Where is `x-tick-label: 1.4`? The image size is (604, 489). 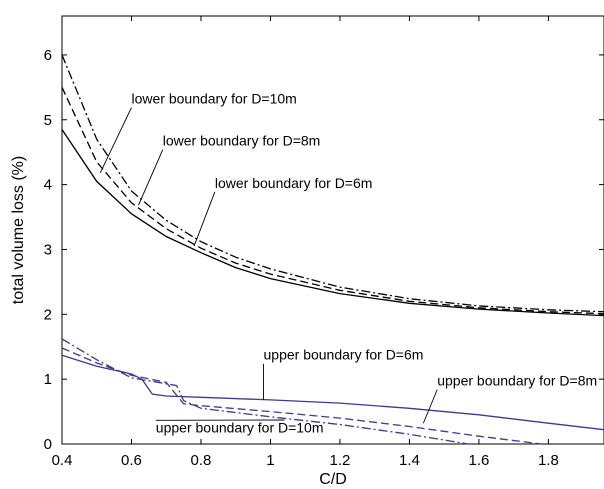 x-tick-label: 1.4 is located at coordinates (409, 460).